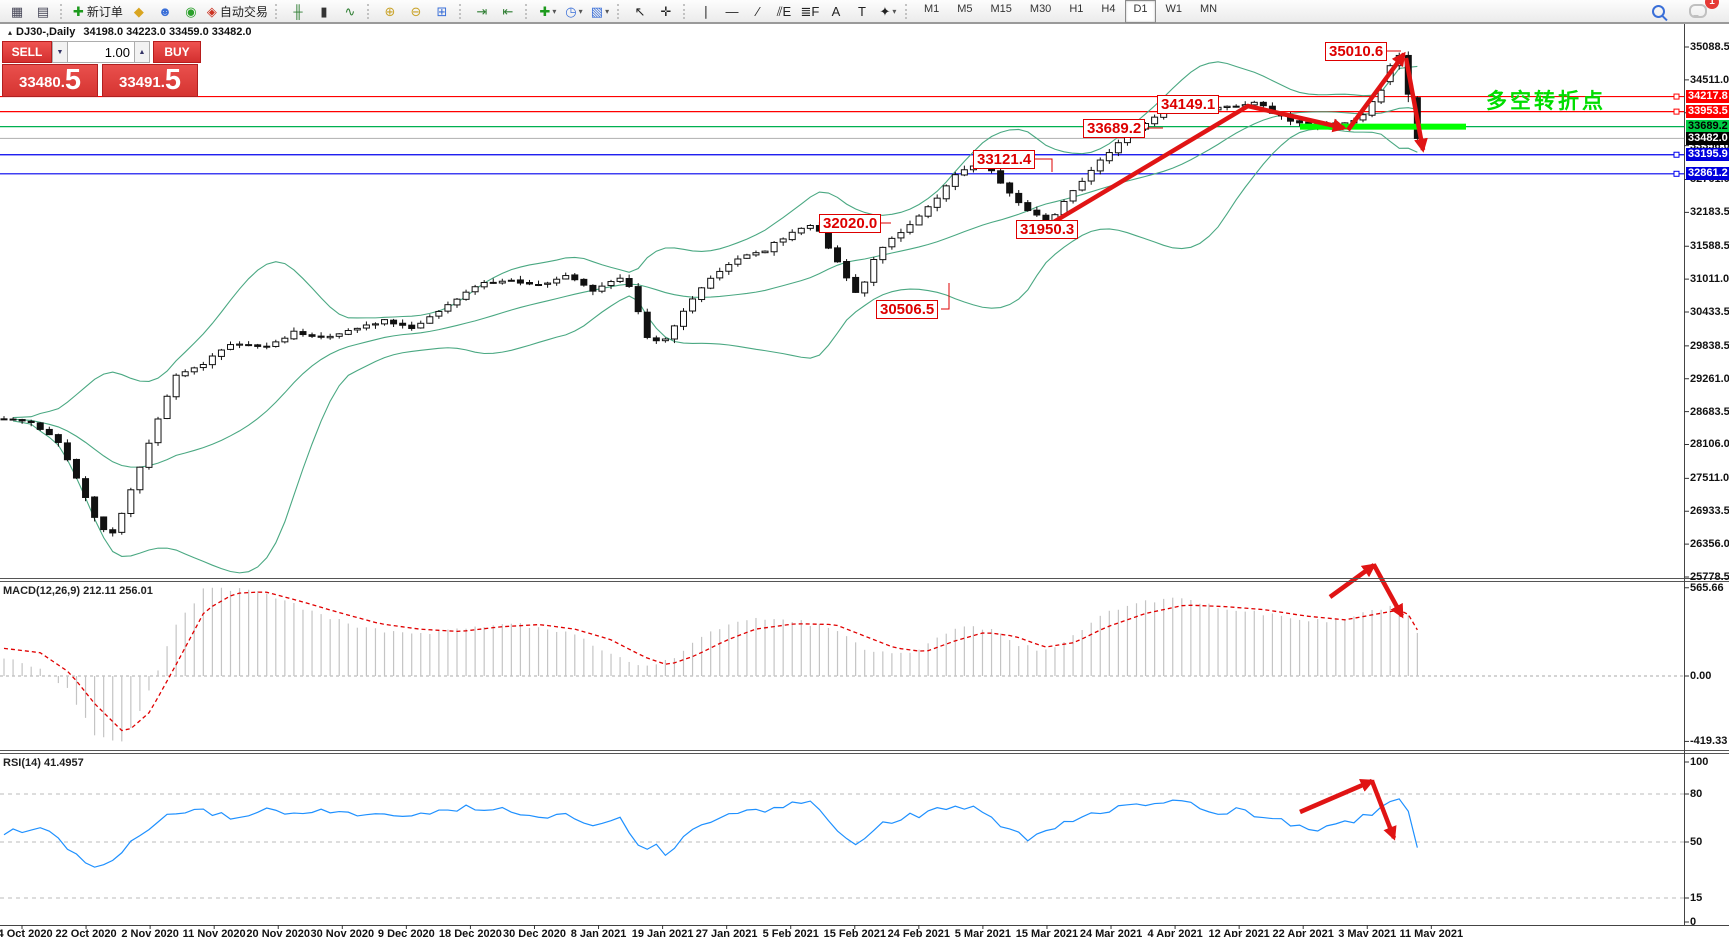 Image resolution: width=1729 pixels, height=937 pixels. I want to click on shapes-icon: ✦, so click(885, 11).